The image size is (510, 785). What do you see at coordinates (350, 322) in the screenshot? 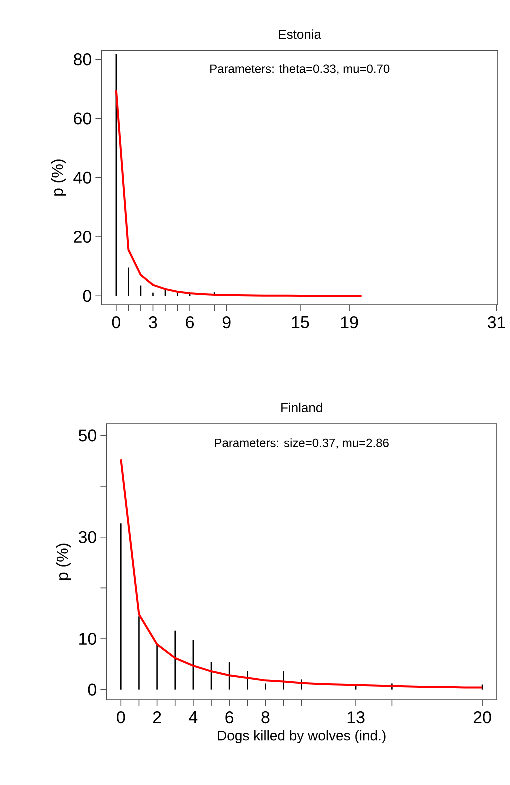
I see `x-tick-label: 19` at bounding box center [350, 322].